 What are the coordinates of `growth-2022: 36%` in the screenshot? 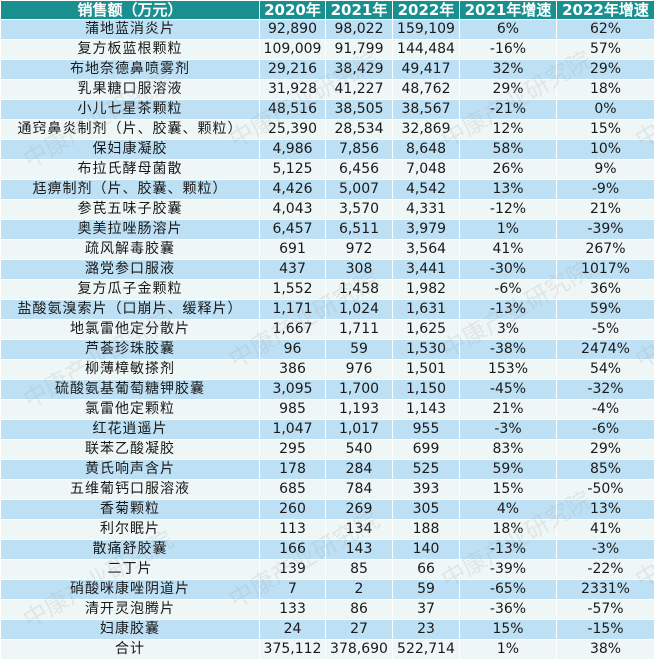 It's located at (605, 289).